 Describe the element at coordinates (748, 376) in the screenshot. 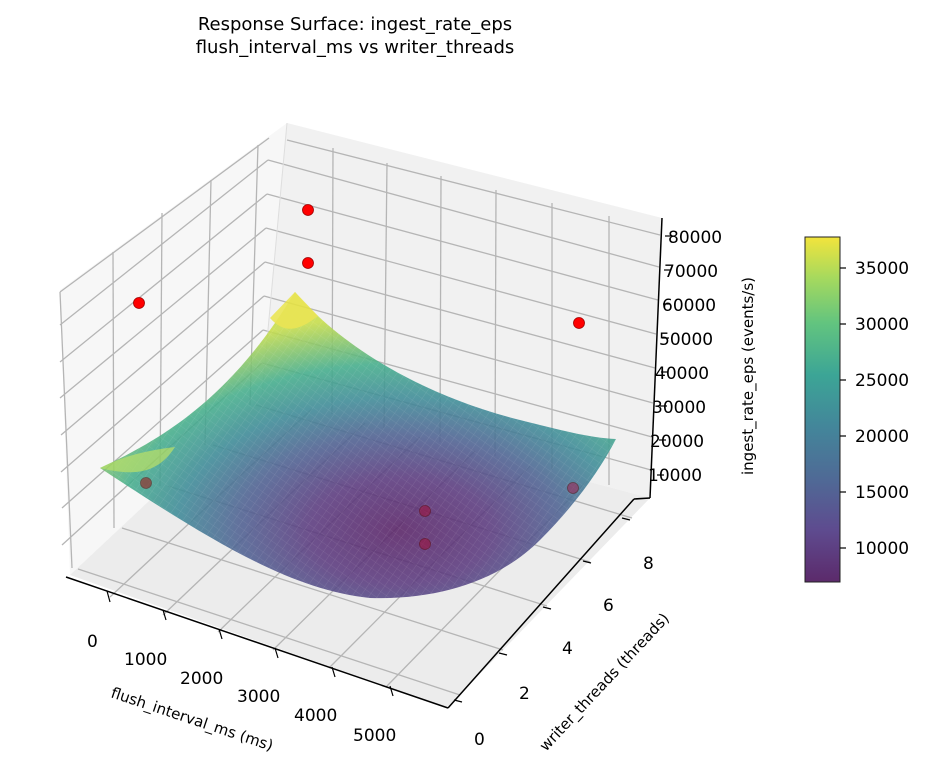

I see `z-axis-label: ingest_rate_eps (events/s)` at that location.